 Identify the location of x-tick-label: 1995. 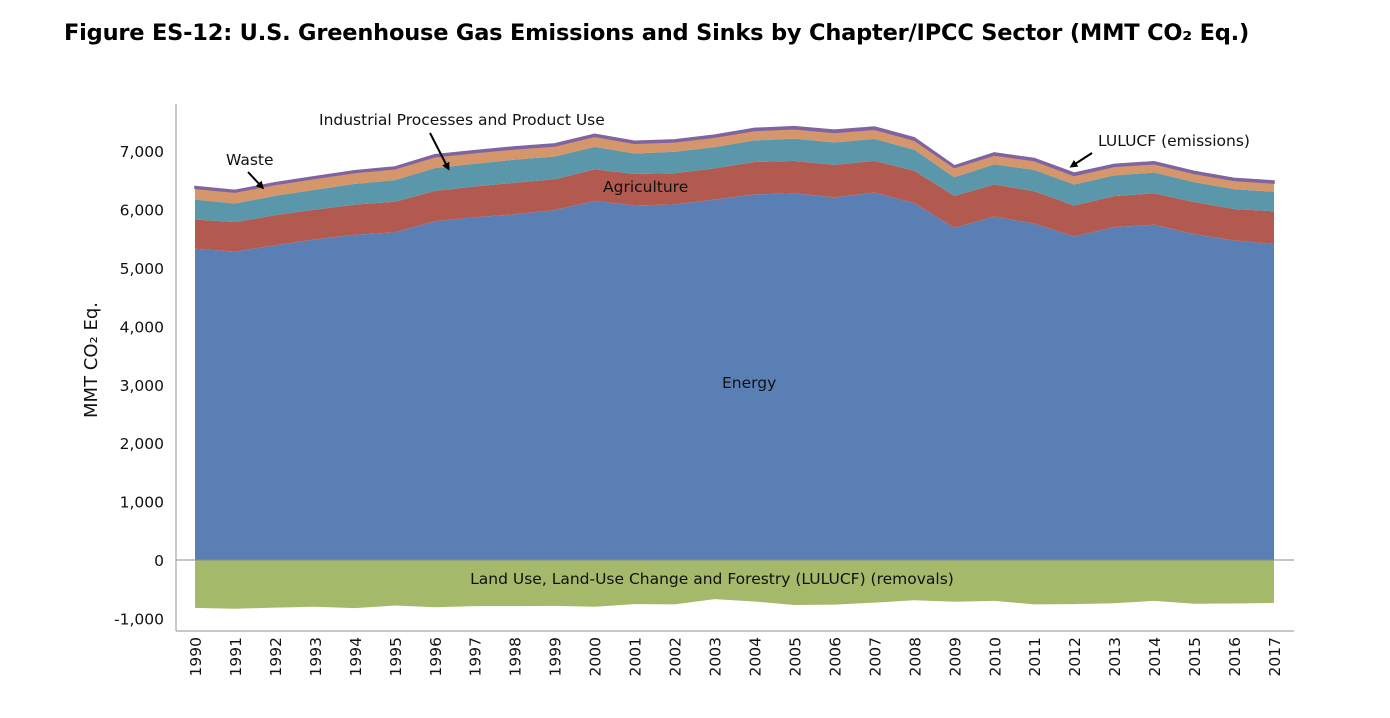
(396, 656).